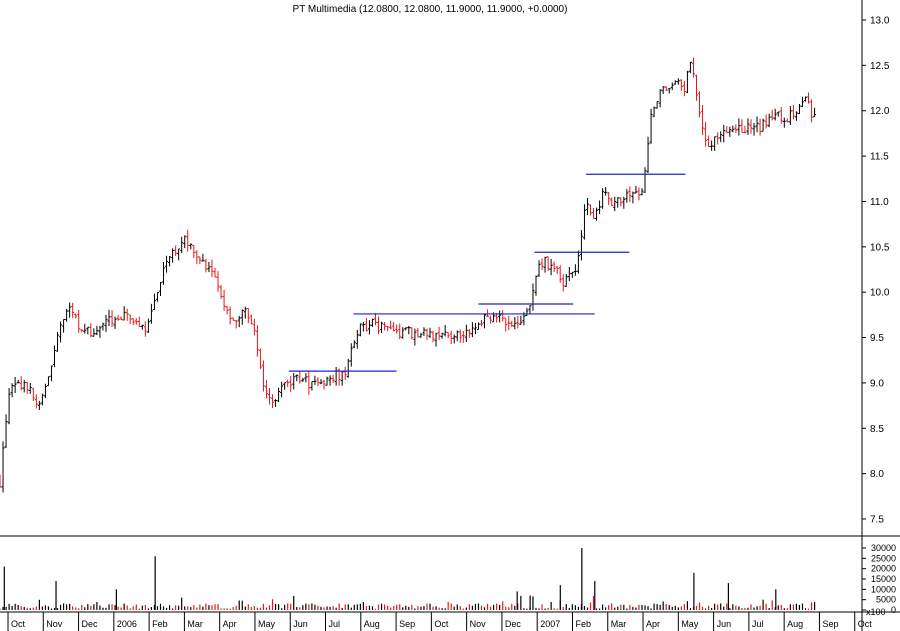 The image size is (900, 631). I want to click on price-tick-label: 11.0, so click(879, 202).